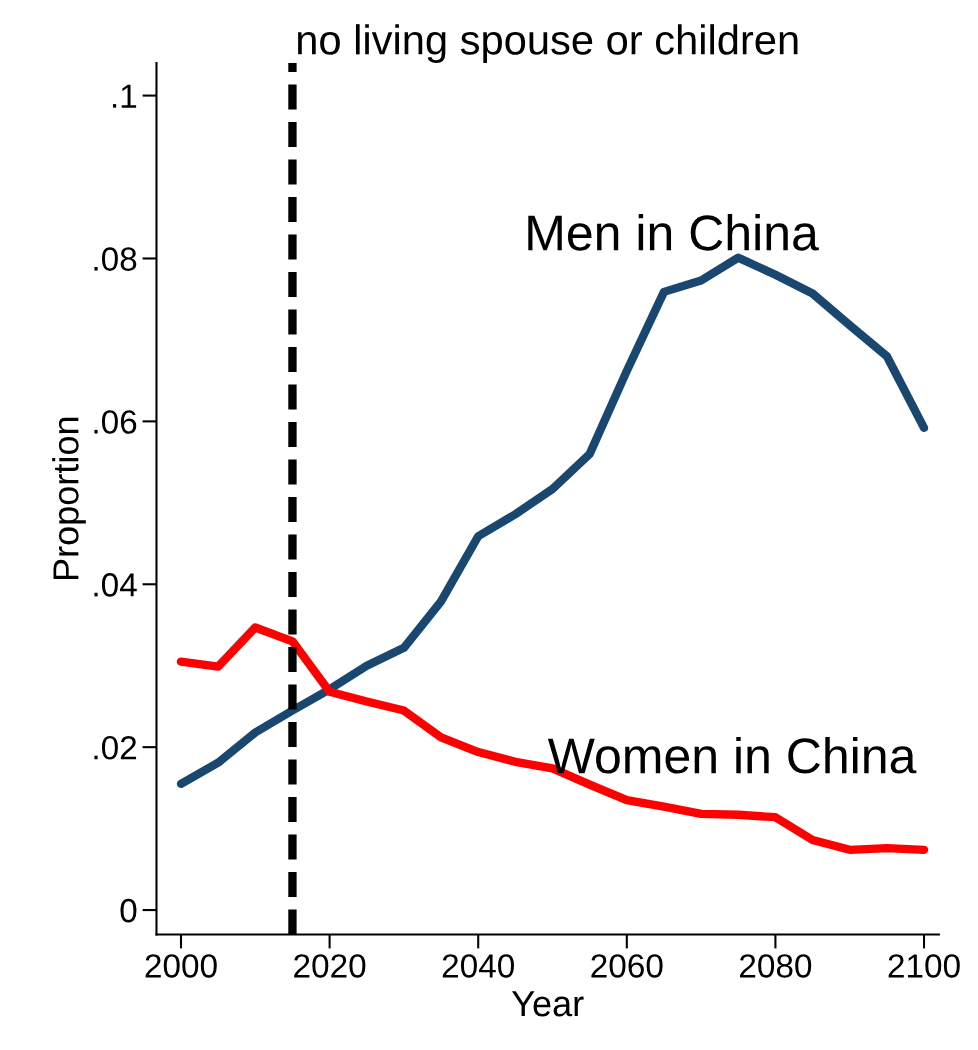 This screenshot has height=1050, width=978. I want to click on series-label: Women in China, so click(732, 755).